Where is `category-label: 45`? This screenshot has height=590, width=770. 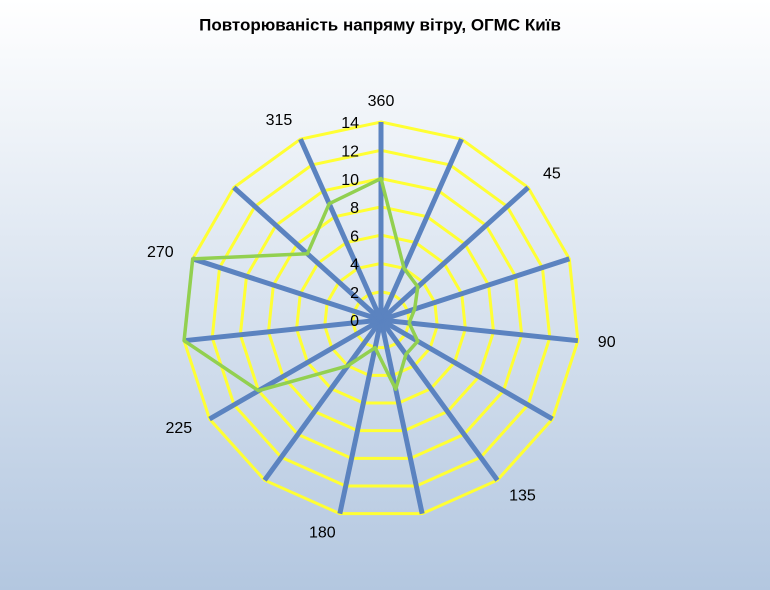
category-label: 45 is located at coordinates (552, 173).